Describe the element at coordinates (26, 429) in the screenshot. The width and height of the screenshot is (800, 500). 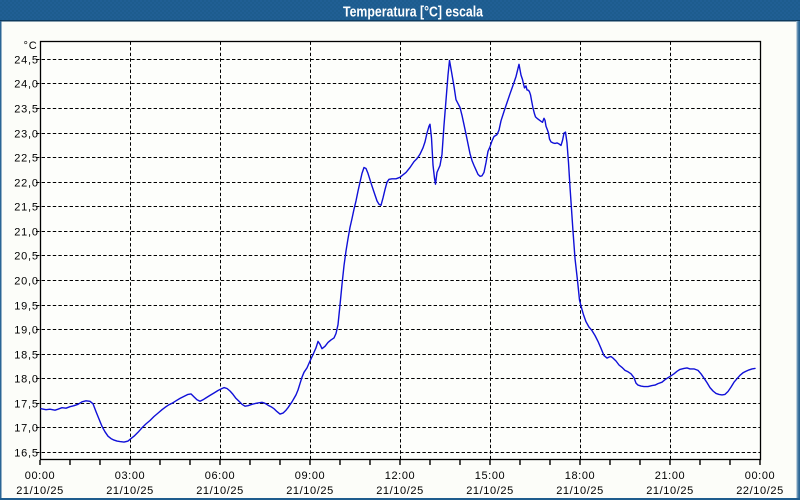
I see `svg-text: 17,0` at that location.